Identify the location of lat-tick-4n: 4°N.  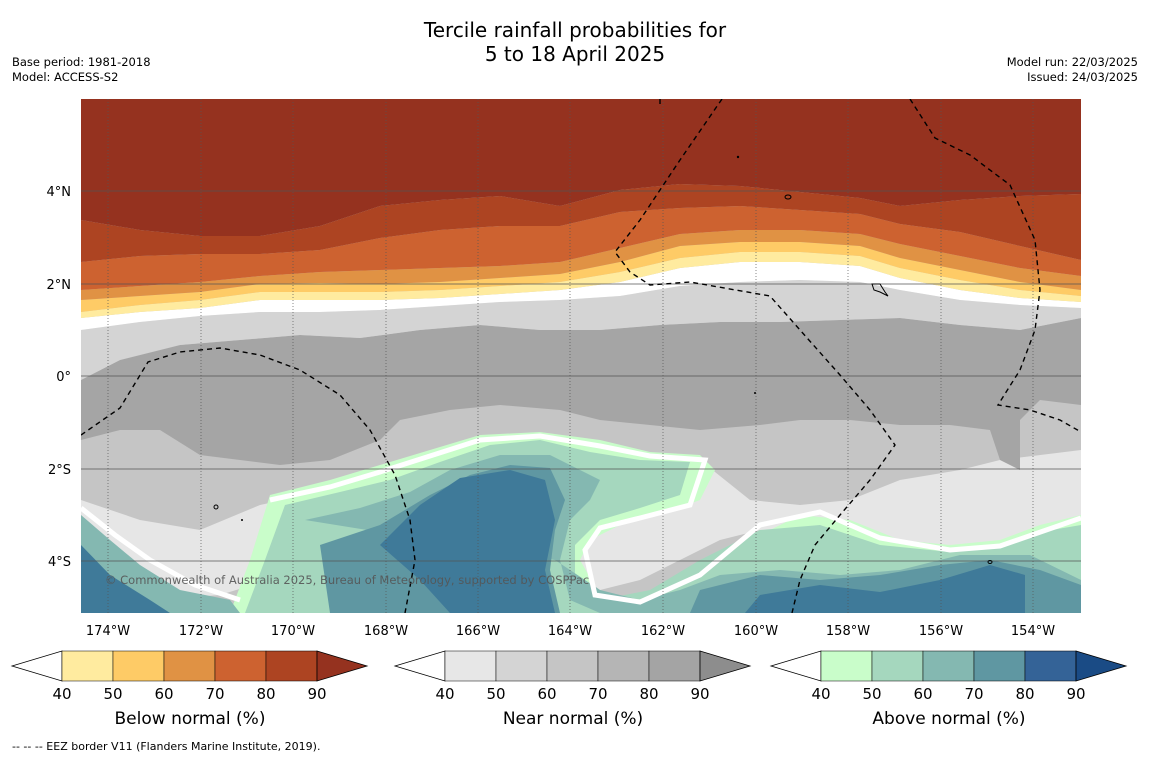
(59, 192).